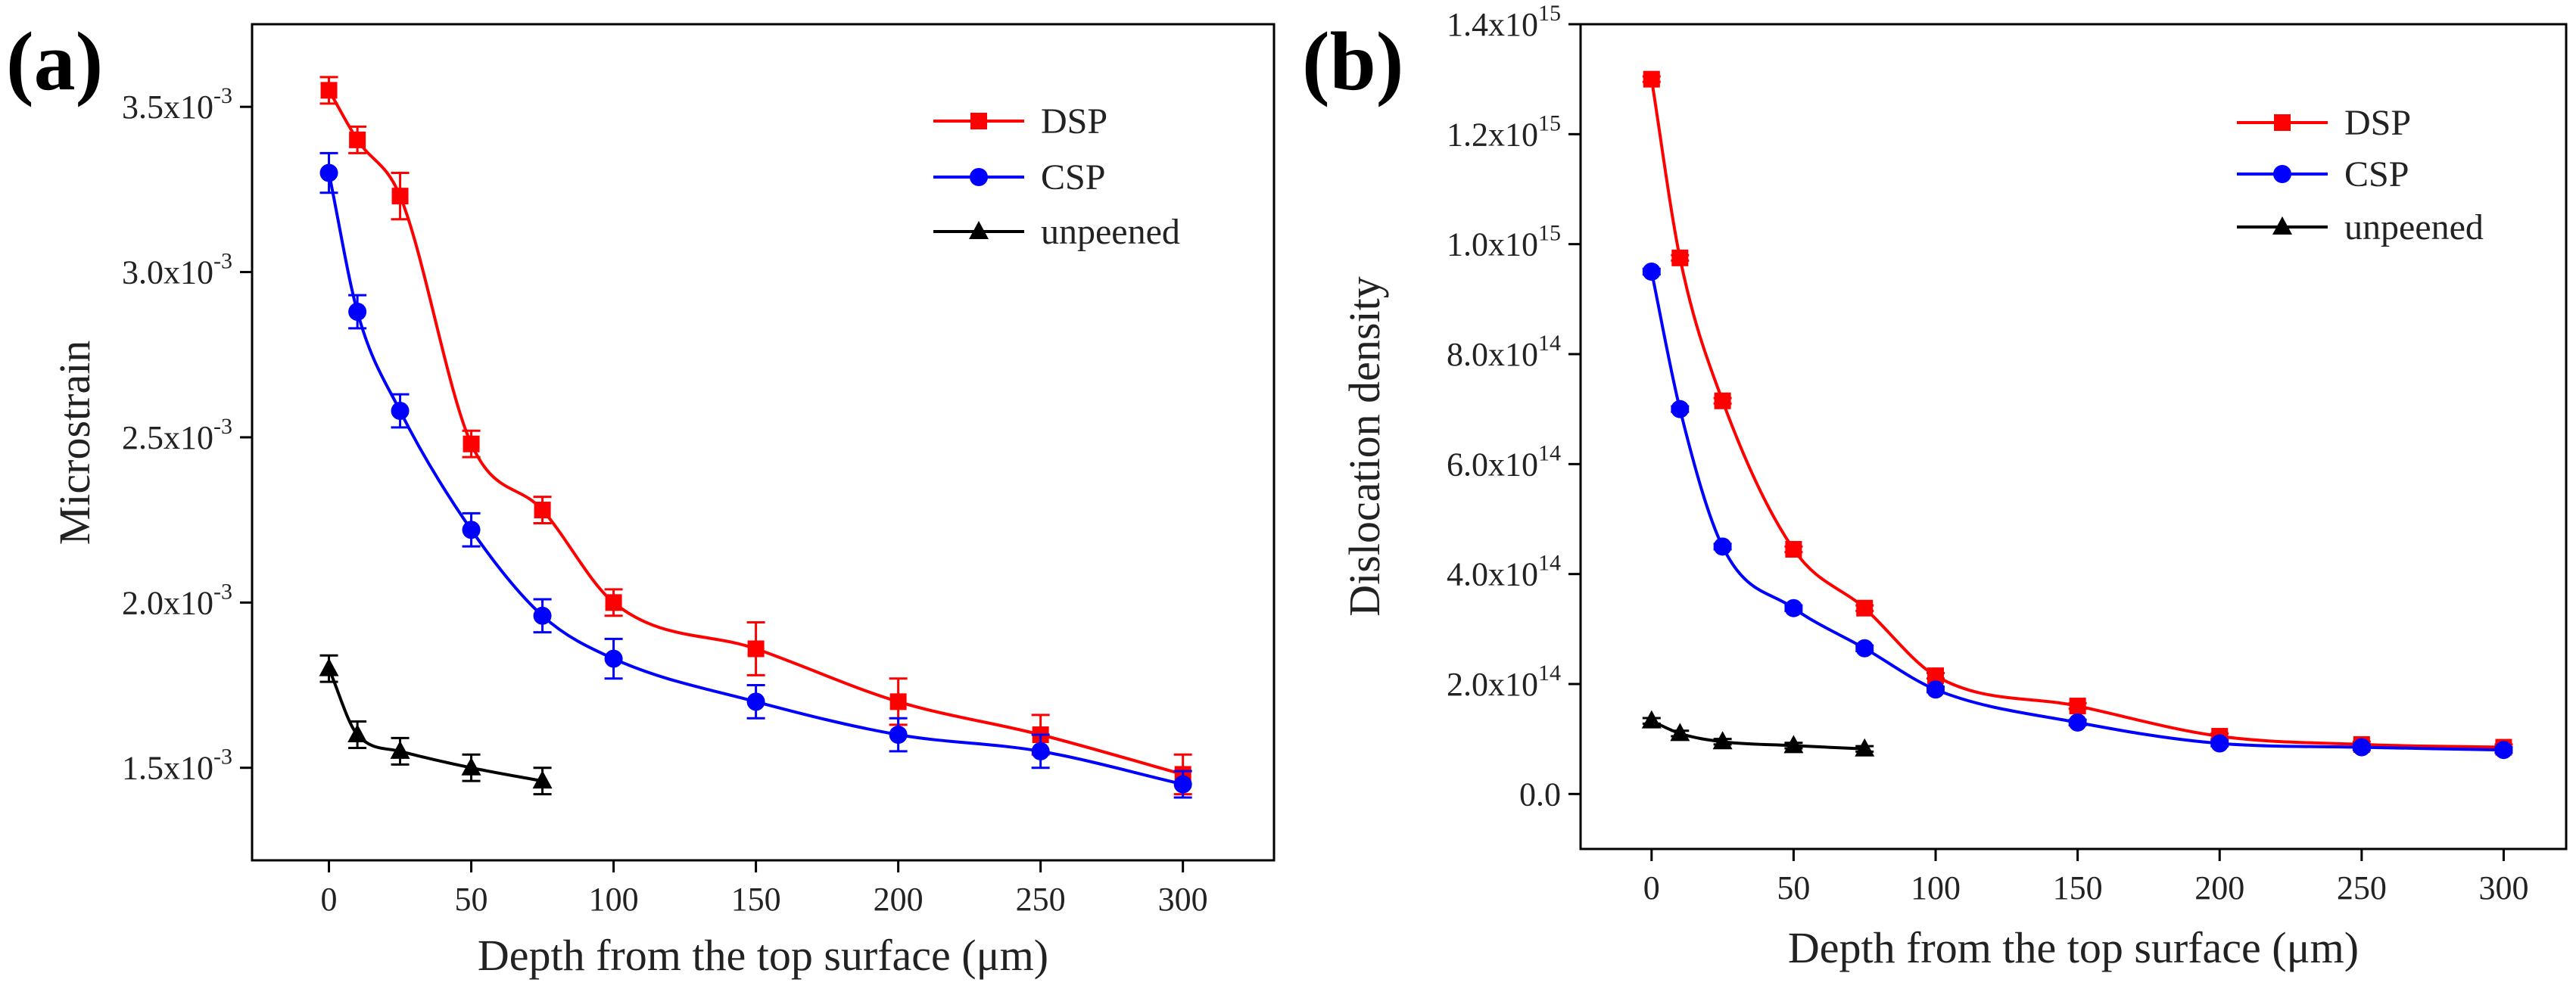  Describe the element at coordinates (614, 899) in the screenshot. I see `x-tick-label: 100` at that location.